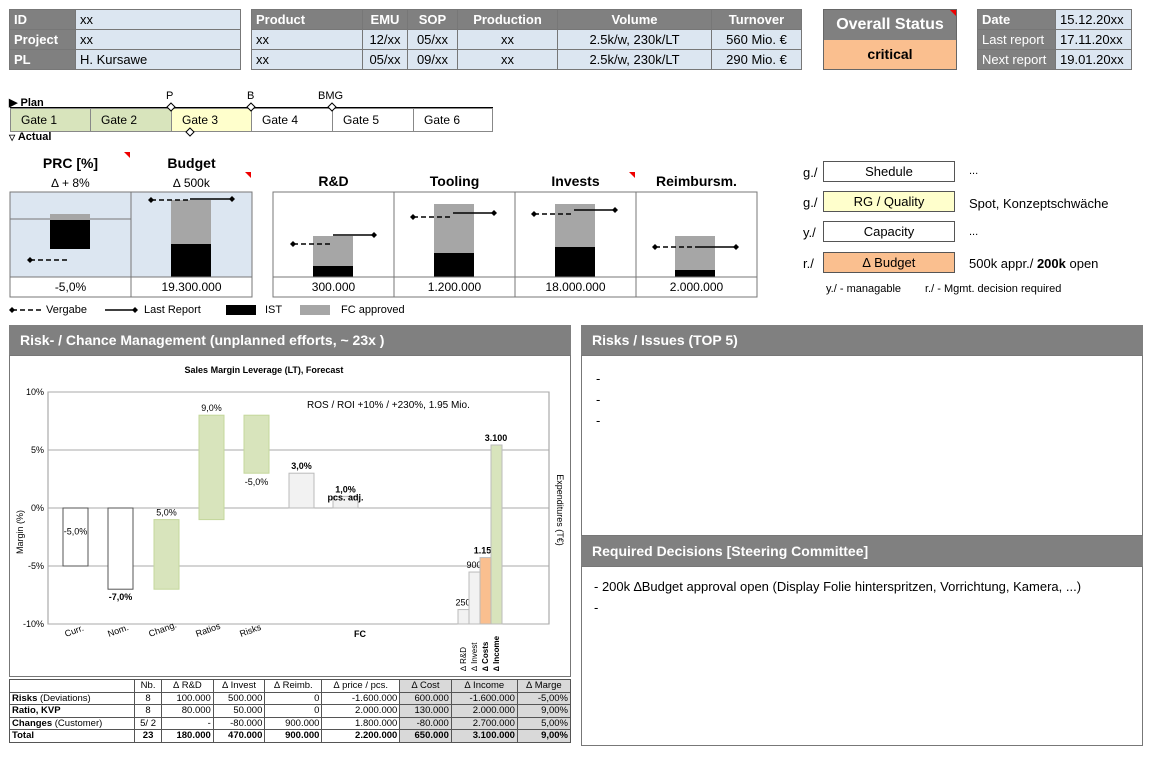 The height and width of the screenshot is (757, 1153). I want to click on bar-label: -7,0%, so click(121, 597).